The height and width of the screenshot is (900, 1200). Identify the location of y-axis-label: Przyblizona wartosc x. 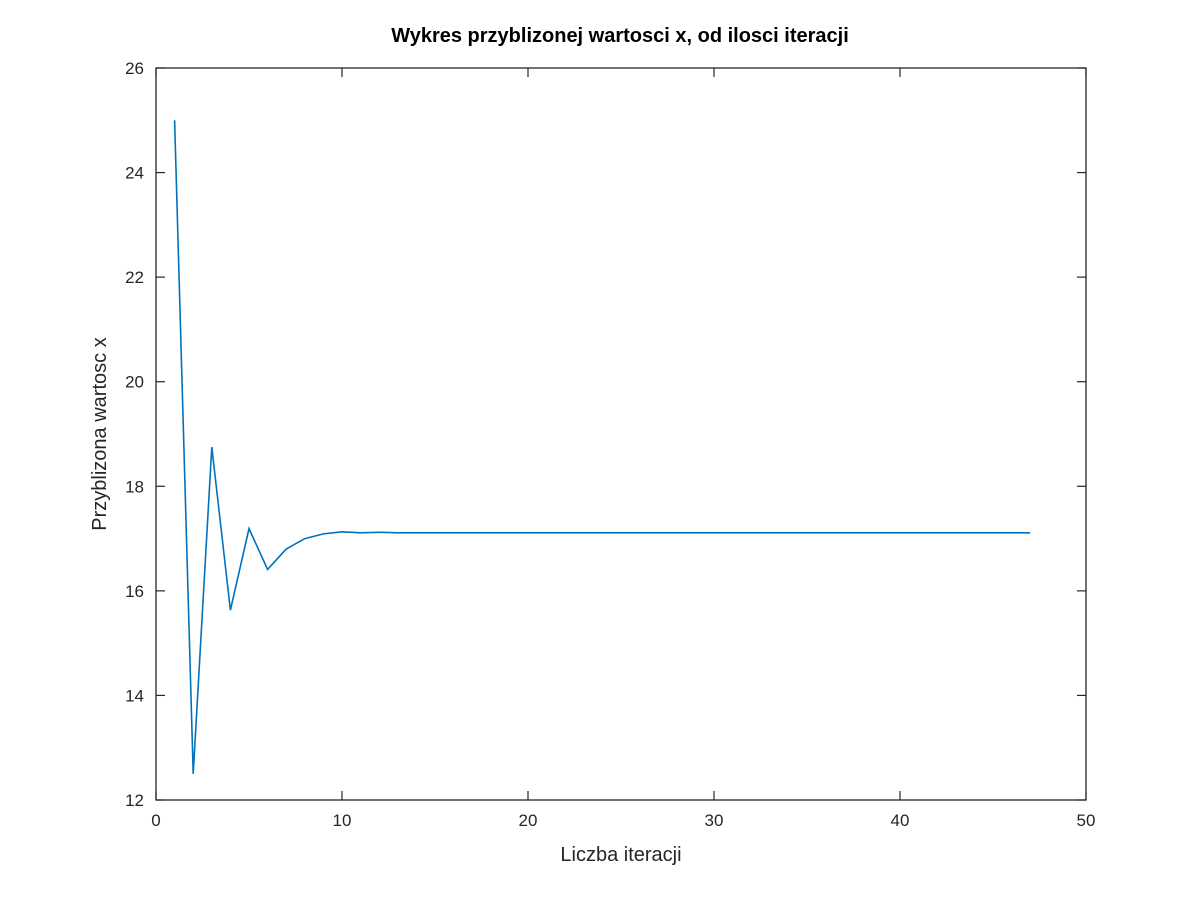
(100, 433).